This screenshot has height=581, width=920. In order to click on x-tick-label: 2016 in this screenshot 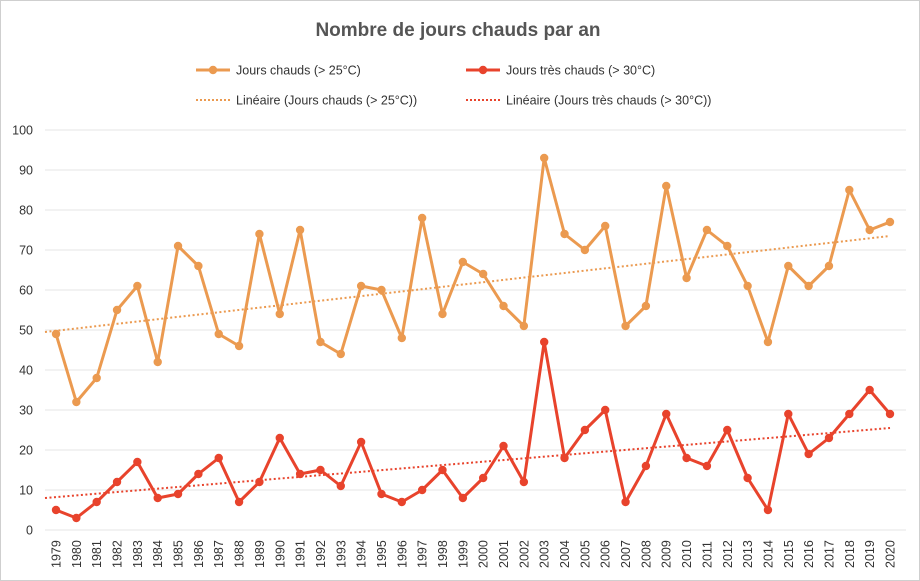, I will do `click(809, 554)`.